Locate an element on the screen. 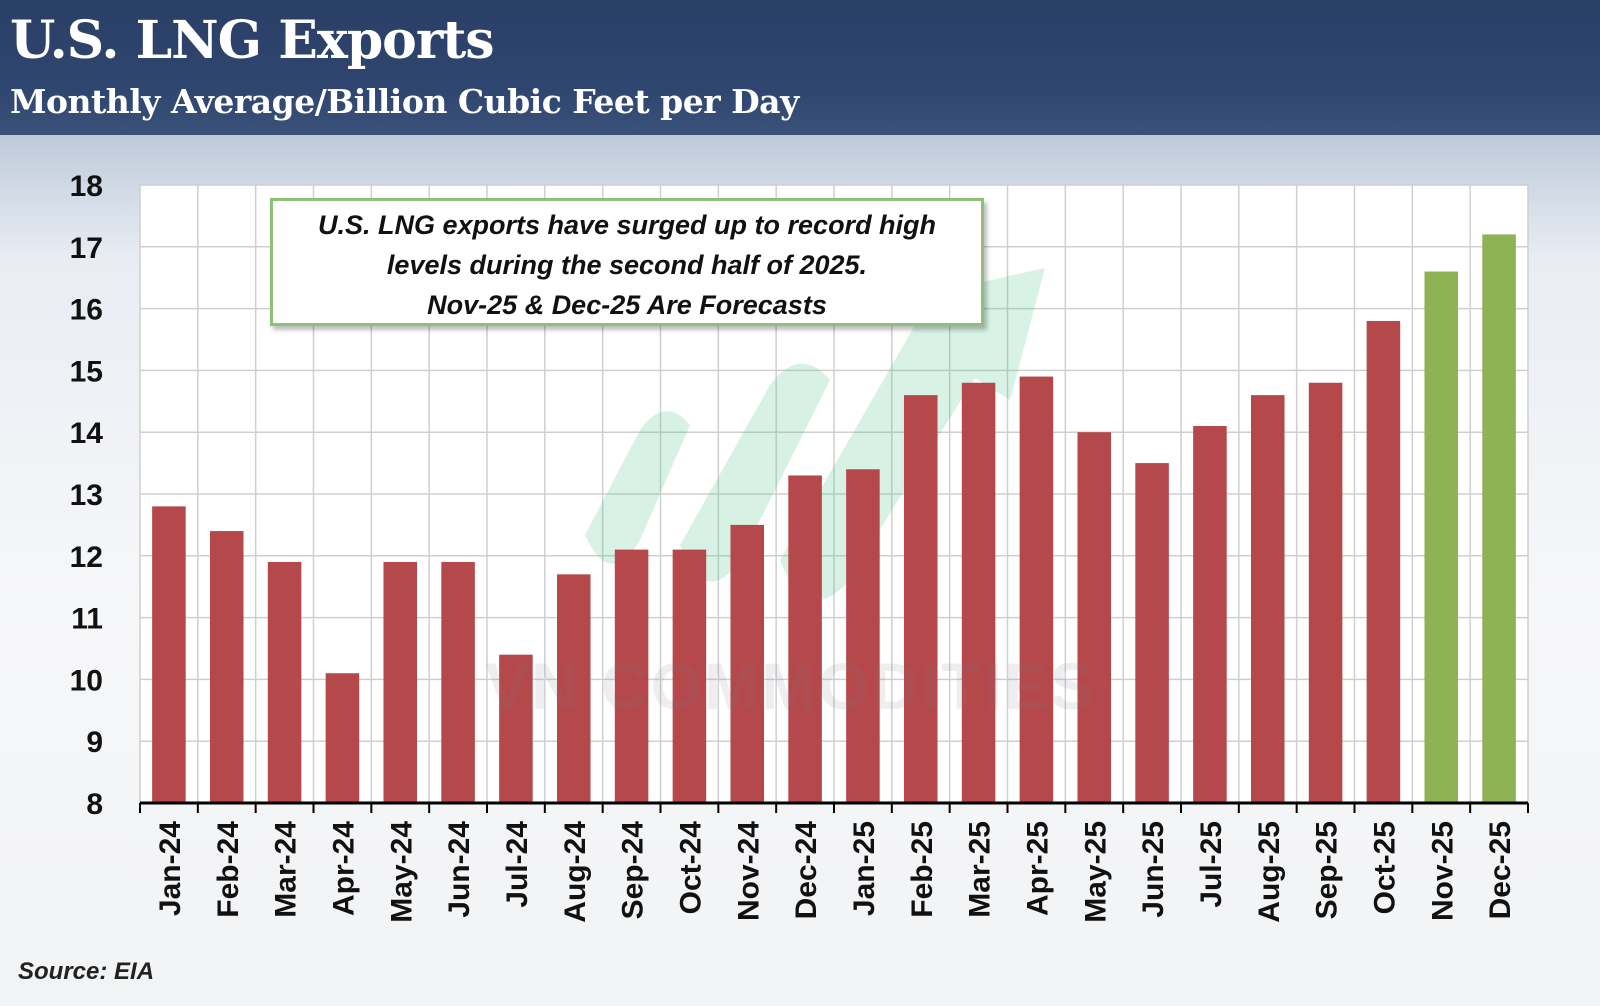  x-tick-label: Mar-24 is located at coordinates (286, 869).